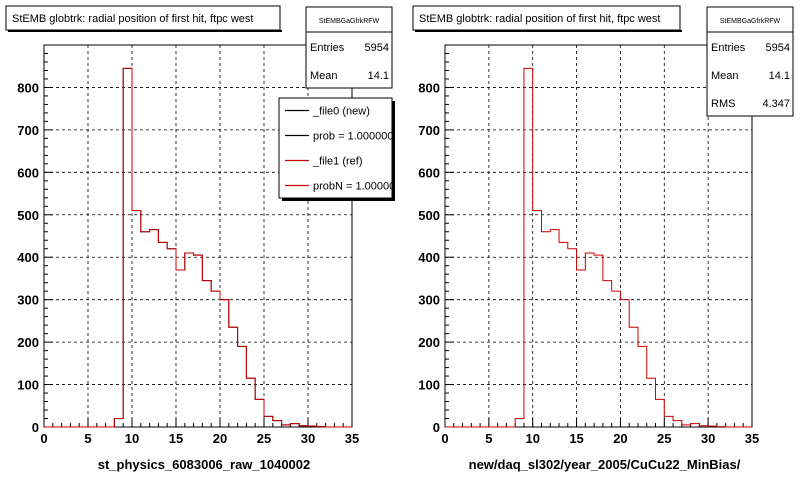 The image size is (800, 480). I want to click on stats-label: RMS, so click(723, 104).